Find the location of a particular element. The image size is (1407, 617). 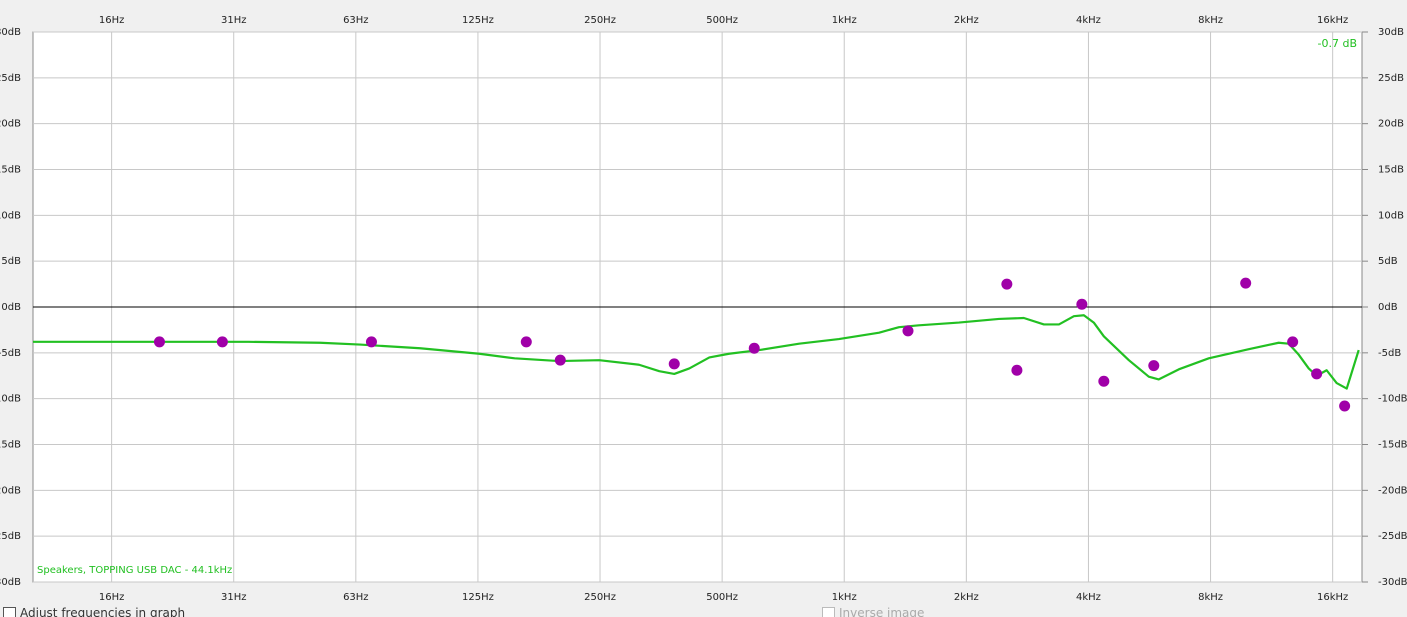

checkbox-label: Inverse image is located at coordinates (882, 611).